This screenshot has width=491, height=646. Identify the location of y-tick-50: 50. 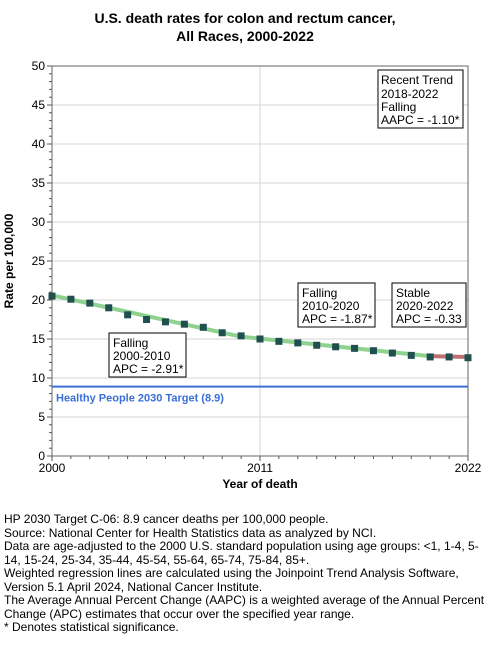
(39, 66).